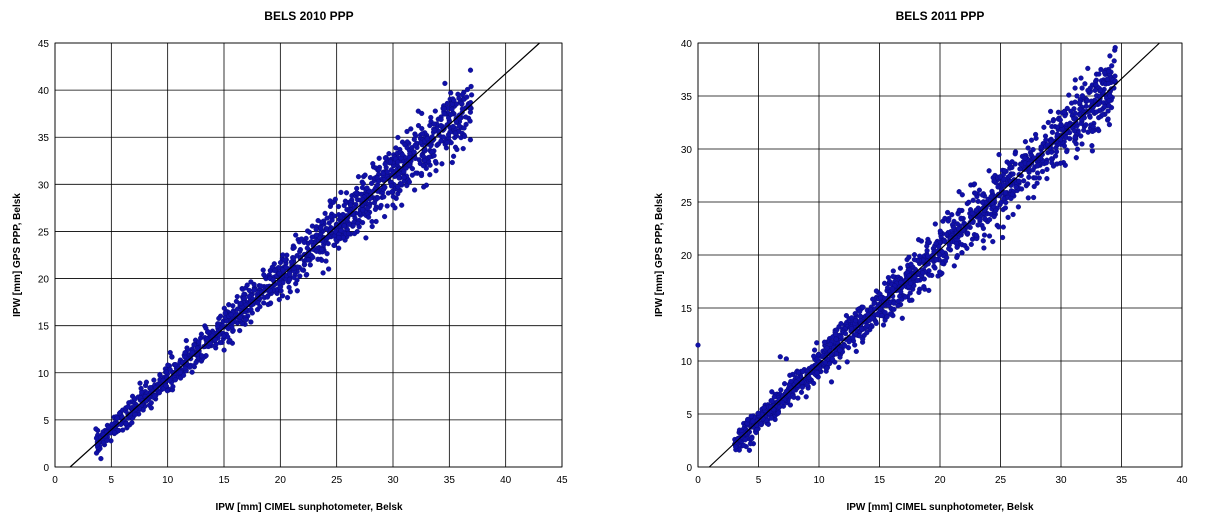  I want to click on y-axis-label: IPW [mm] GPS PPP, Belsk, so click(659, 255).